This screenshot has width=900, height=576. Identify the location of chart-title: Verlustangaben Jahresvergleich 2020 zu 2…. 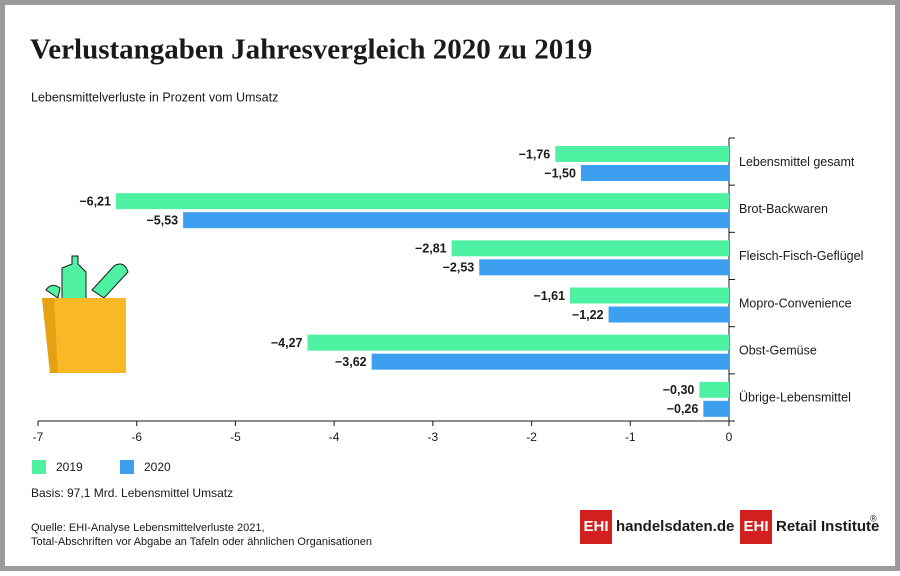
(311, 50).